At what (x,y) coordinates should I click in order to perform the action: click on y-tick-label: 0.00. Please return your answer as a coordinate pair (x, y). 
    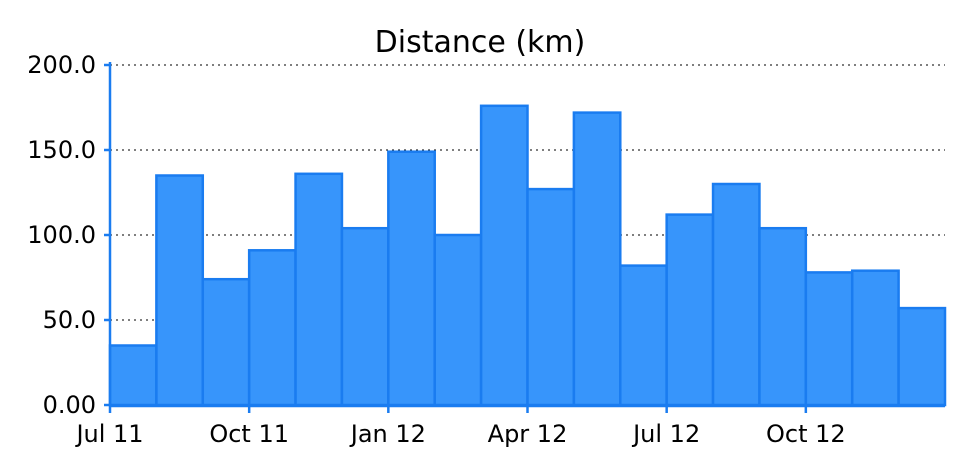
    Looking at the image, I should click on (69, 405).